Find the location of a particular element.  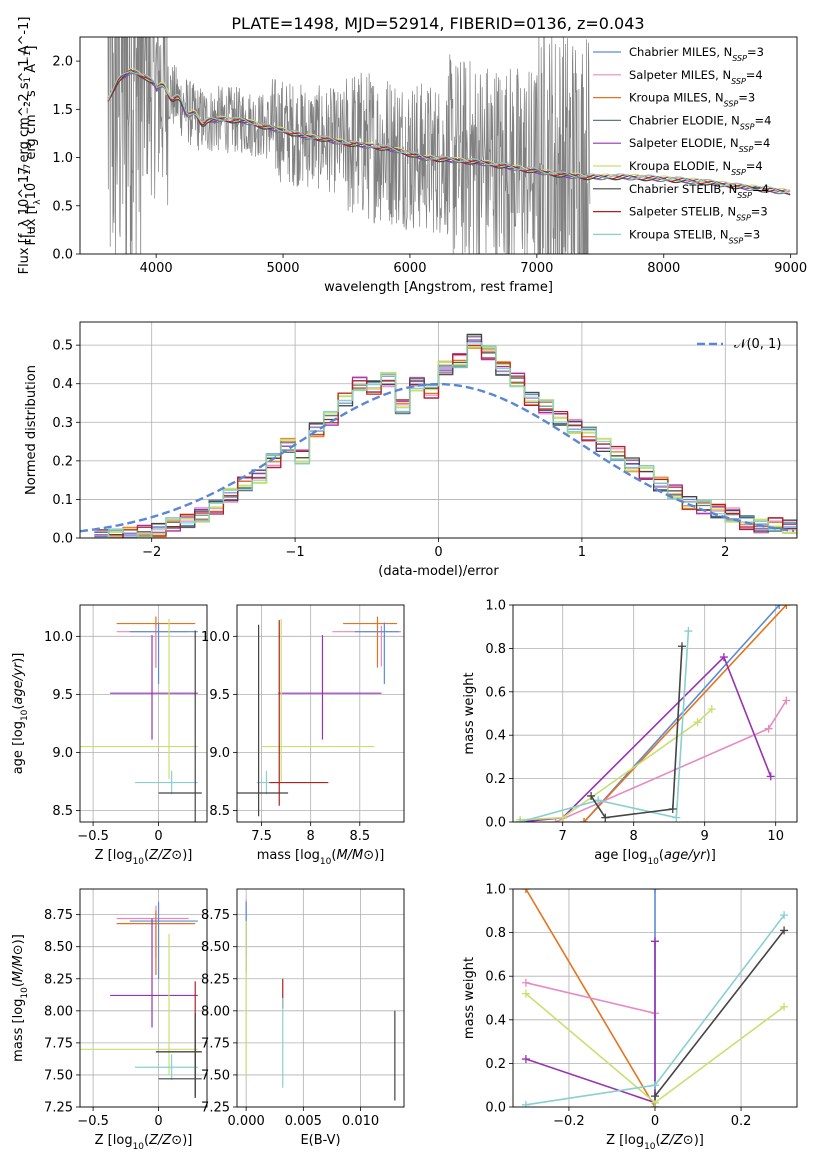

x-tick-label: 4000 is located at coordinates (156, 268).